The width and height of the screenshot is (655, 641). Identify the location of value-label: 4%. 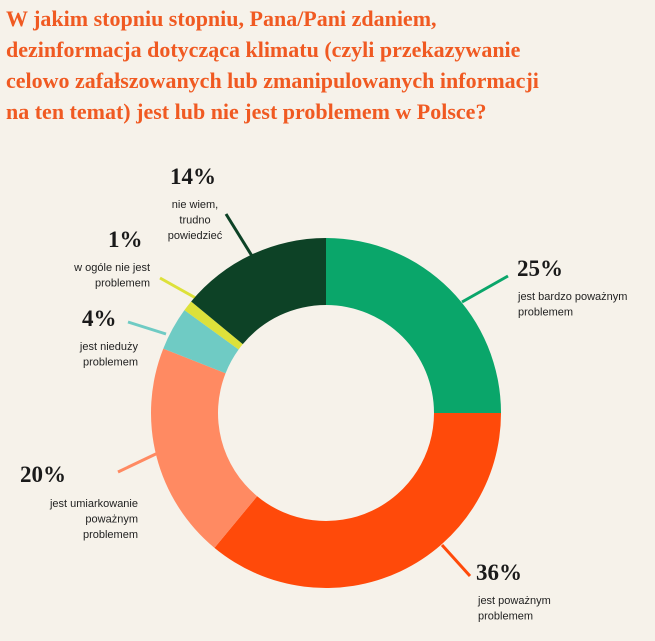
(99, 318).